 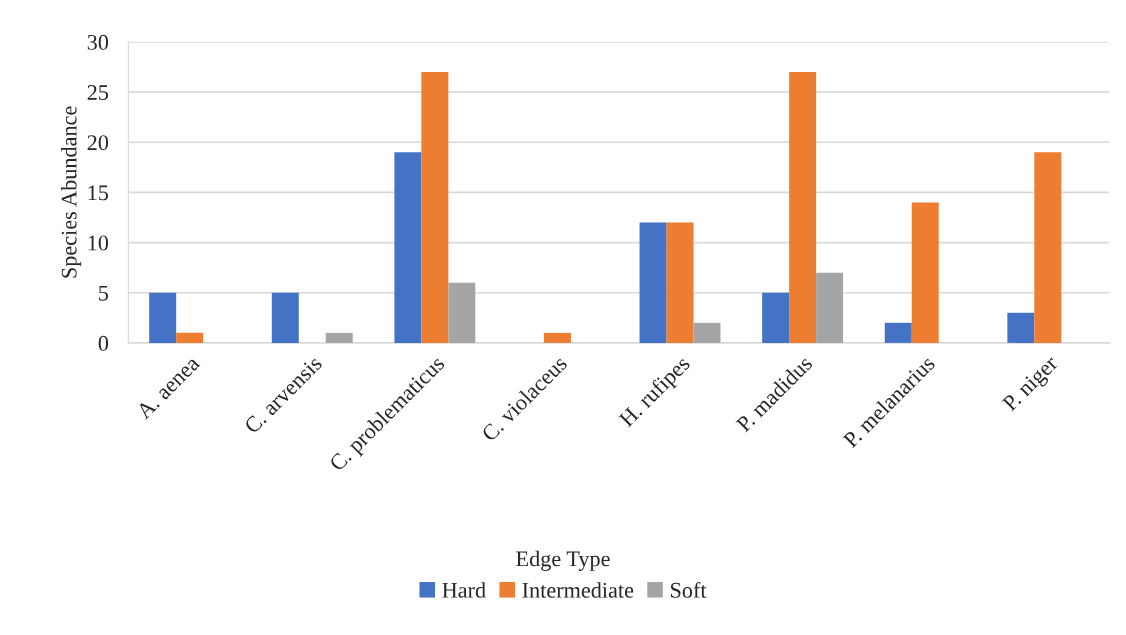 I want to click on legend-label: Intermediate, so click(x=578, y=590).